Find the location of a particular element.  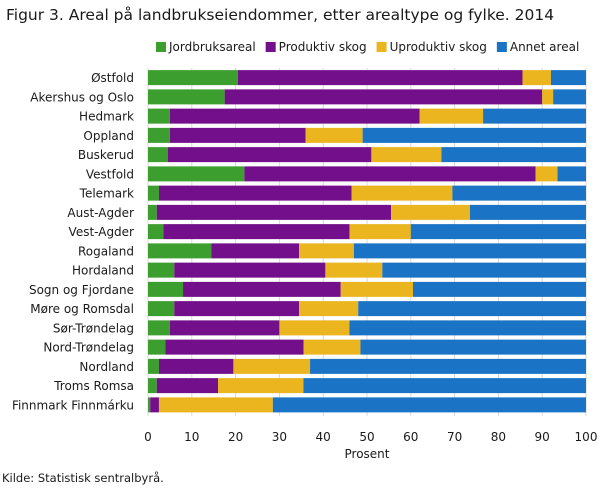

x-tick-label: 100 is located at coordinates (586, 437).